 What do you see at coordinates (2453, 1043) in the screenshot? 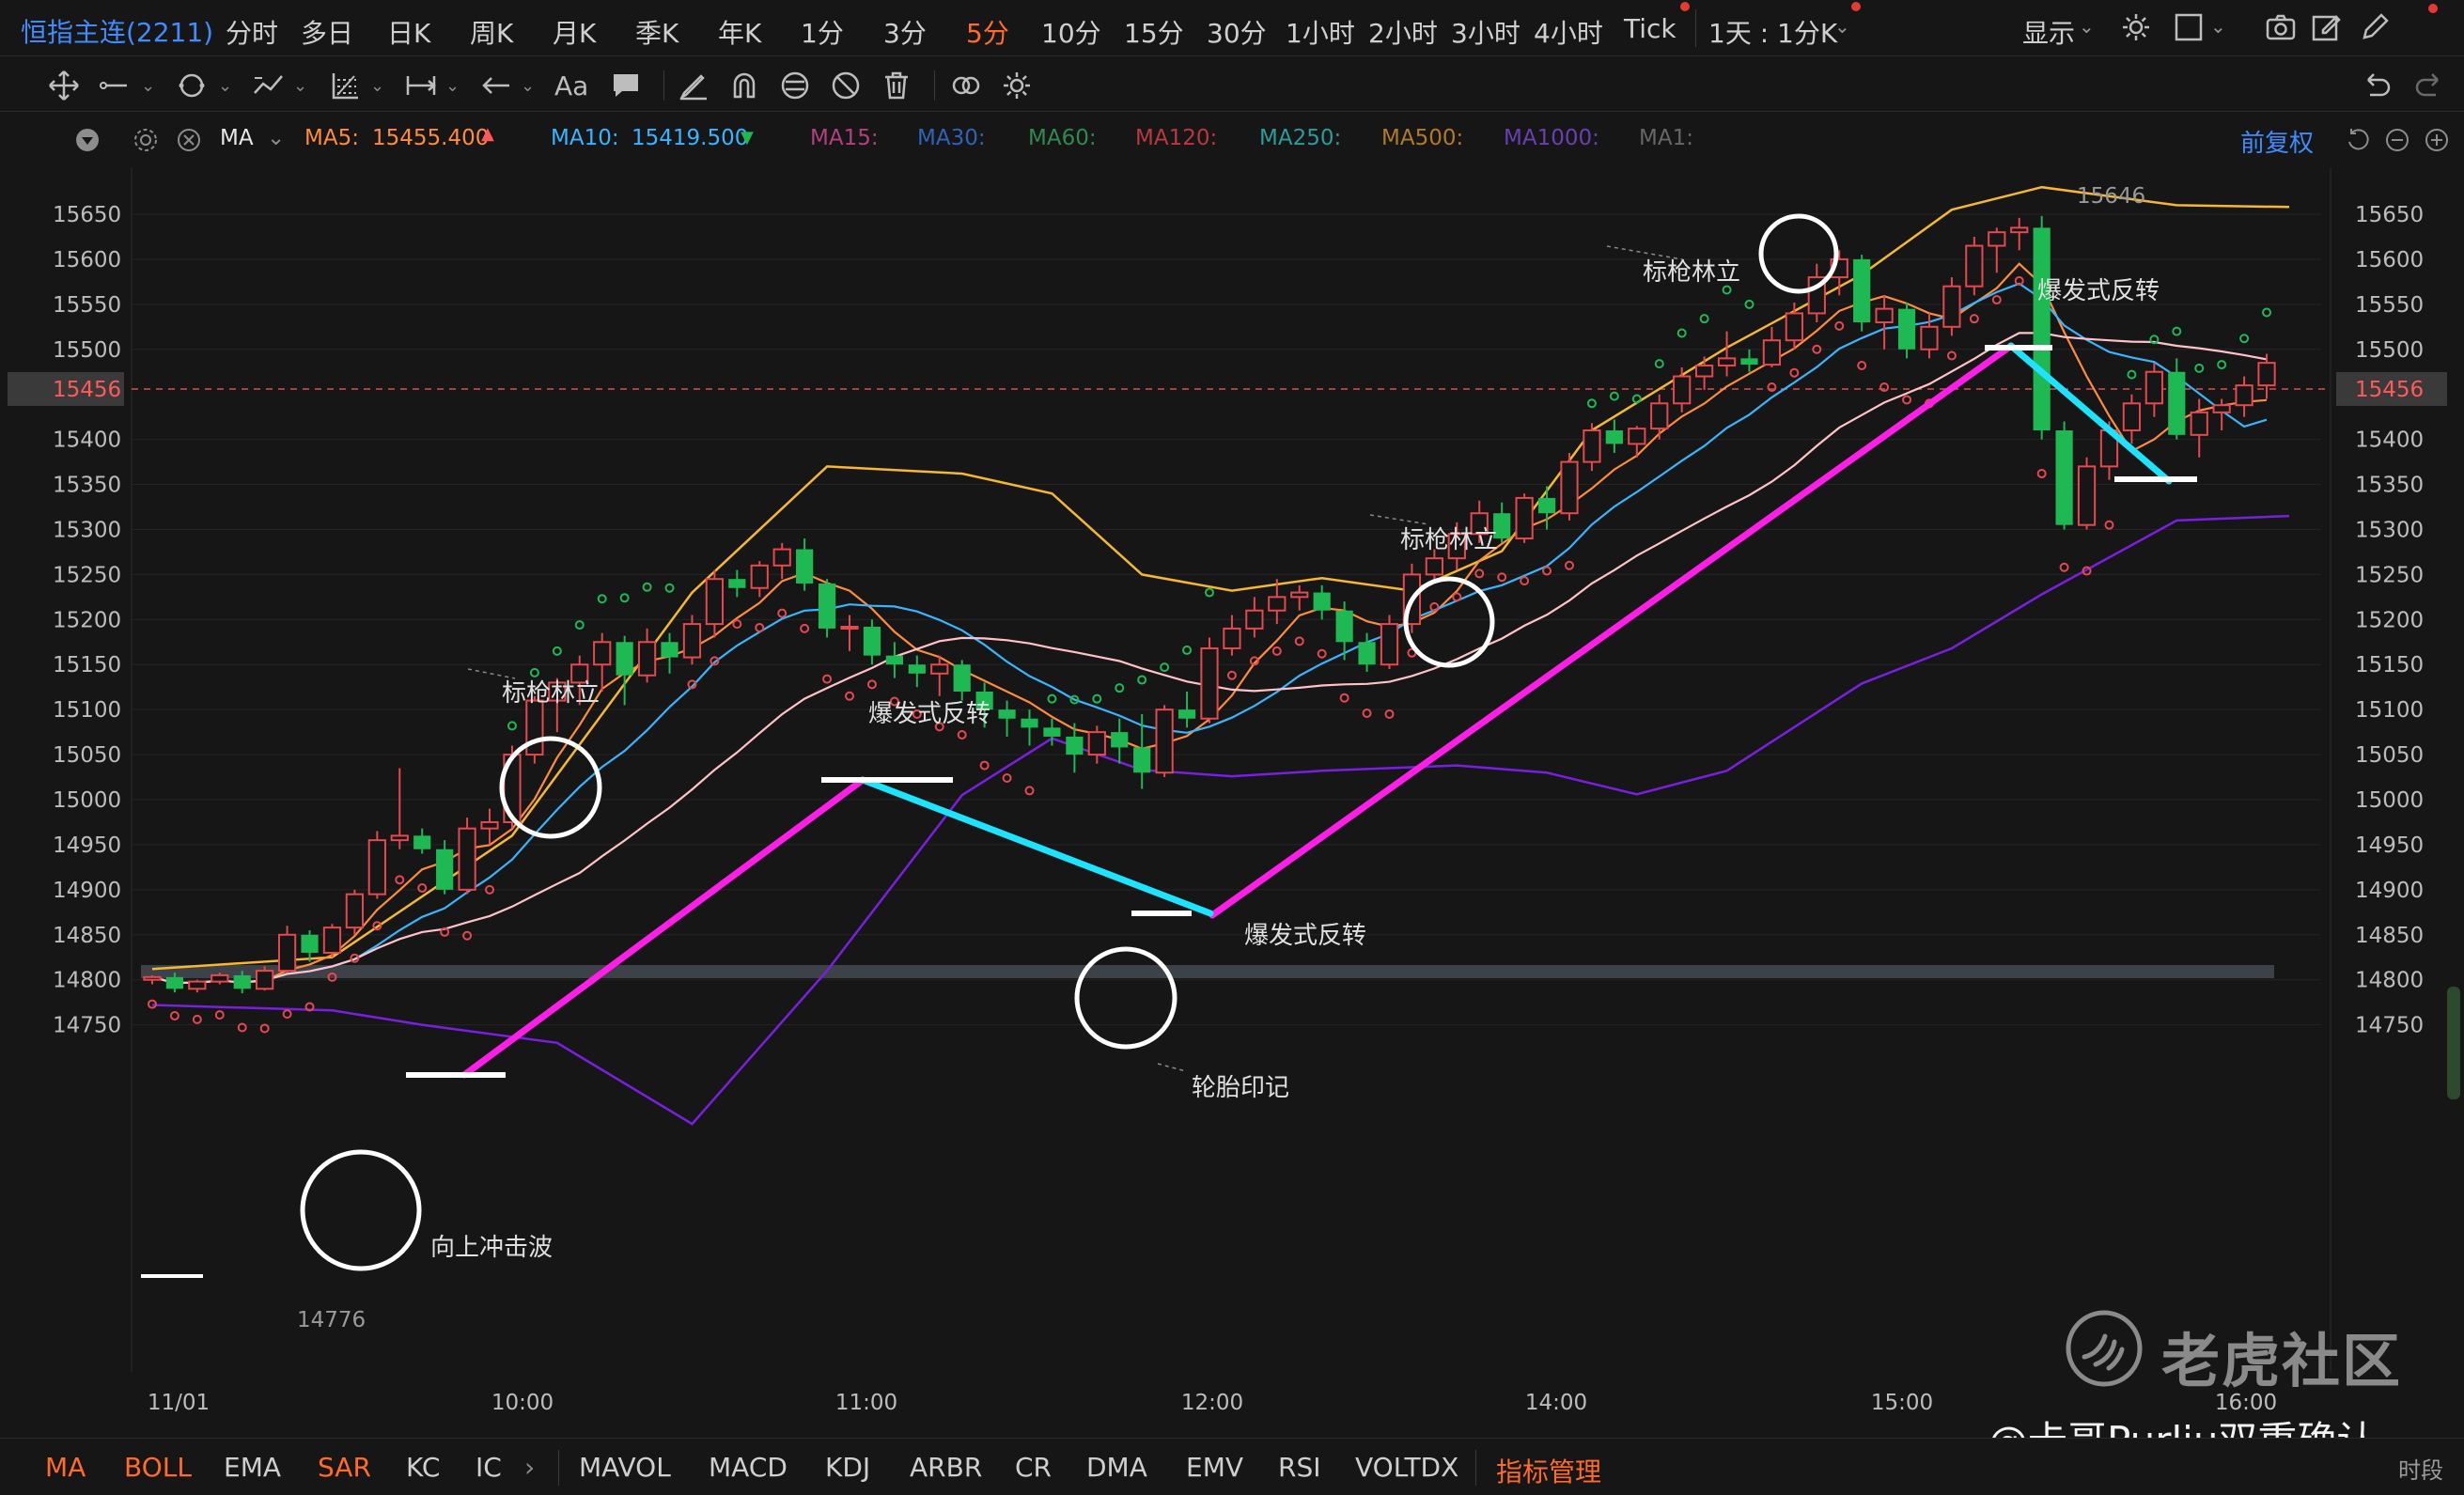
I see `scroll-handle` at bounding box center [2453, 1043].